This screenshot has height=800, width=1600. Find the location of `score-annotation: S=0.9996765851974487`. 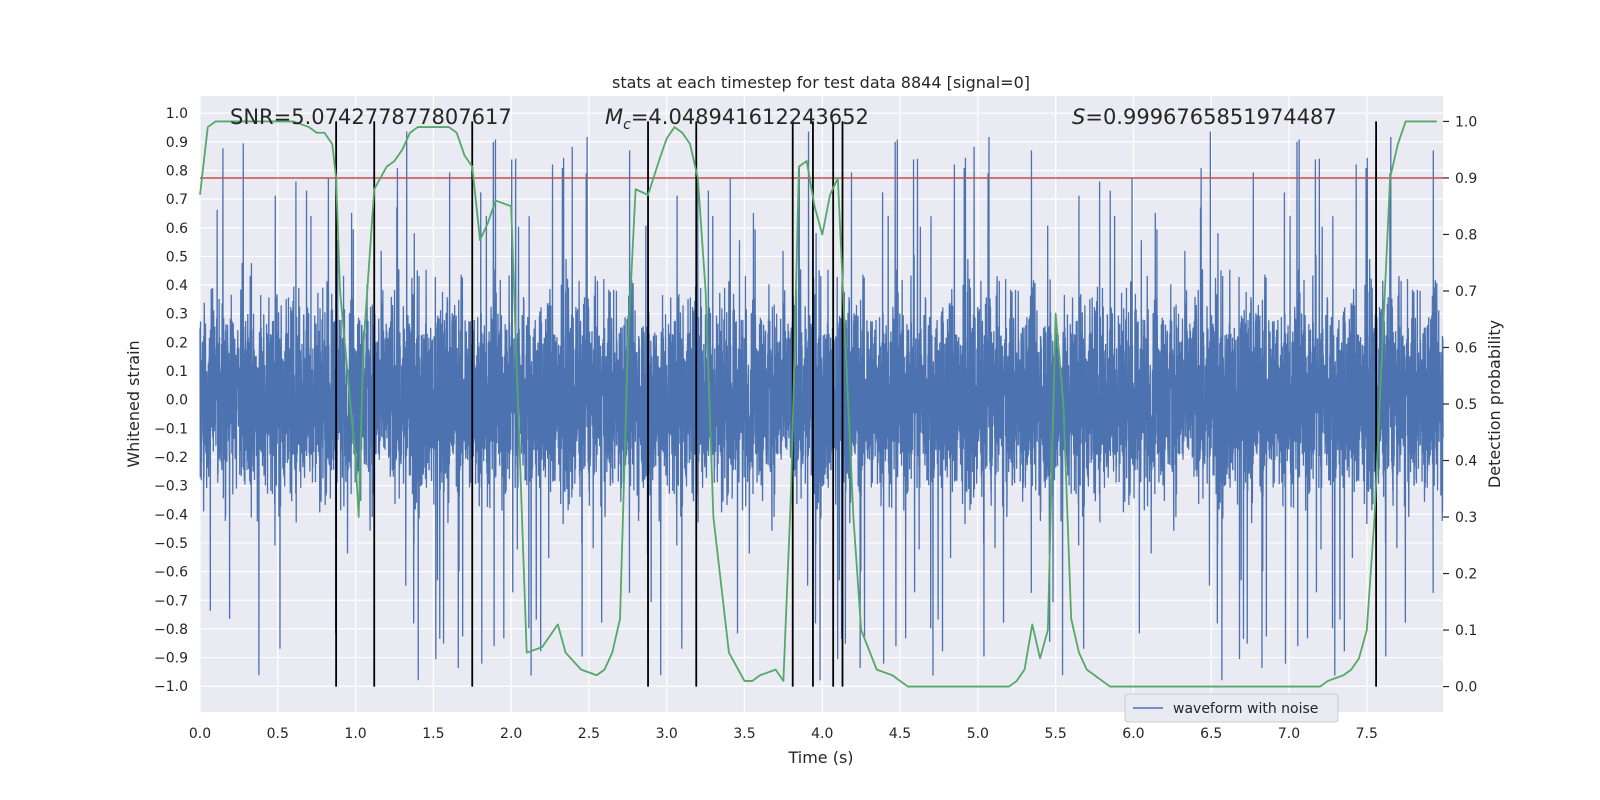

score-annotation: S=0.9996765851974487 is located at coordinates (1204, 117).